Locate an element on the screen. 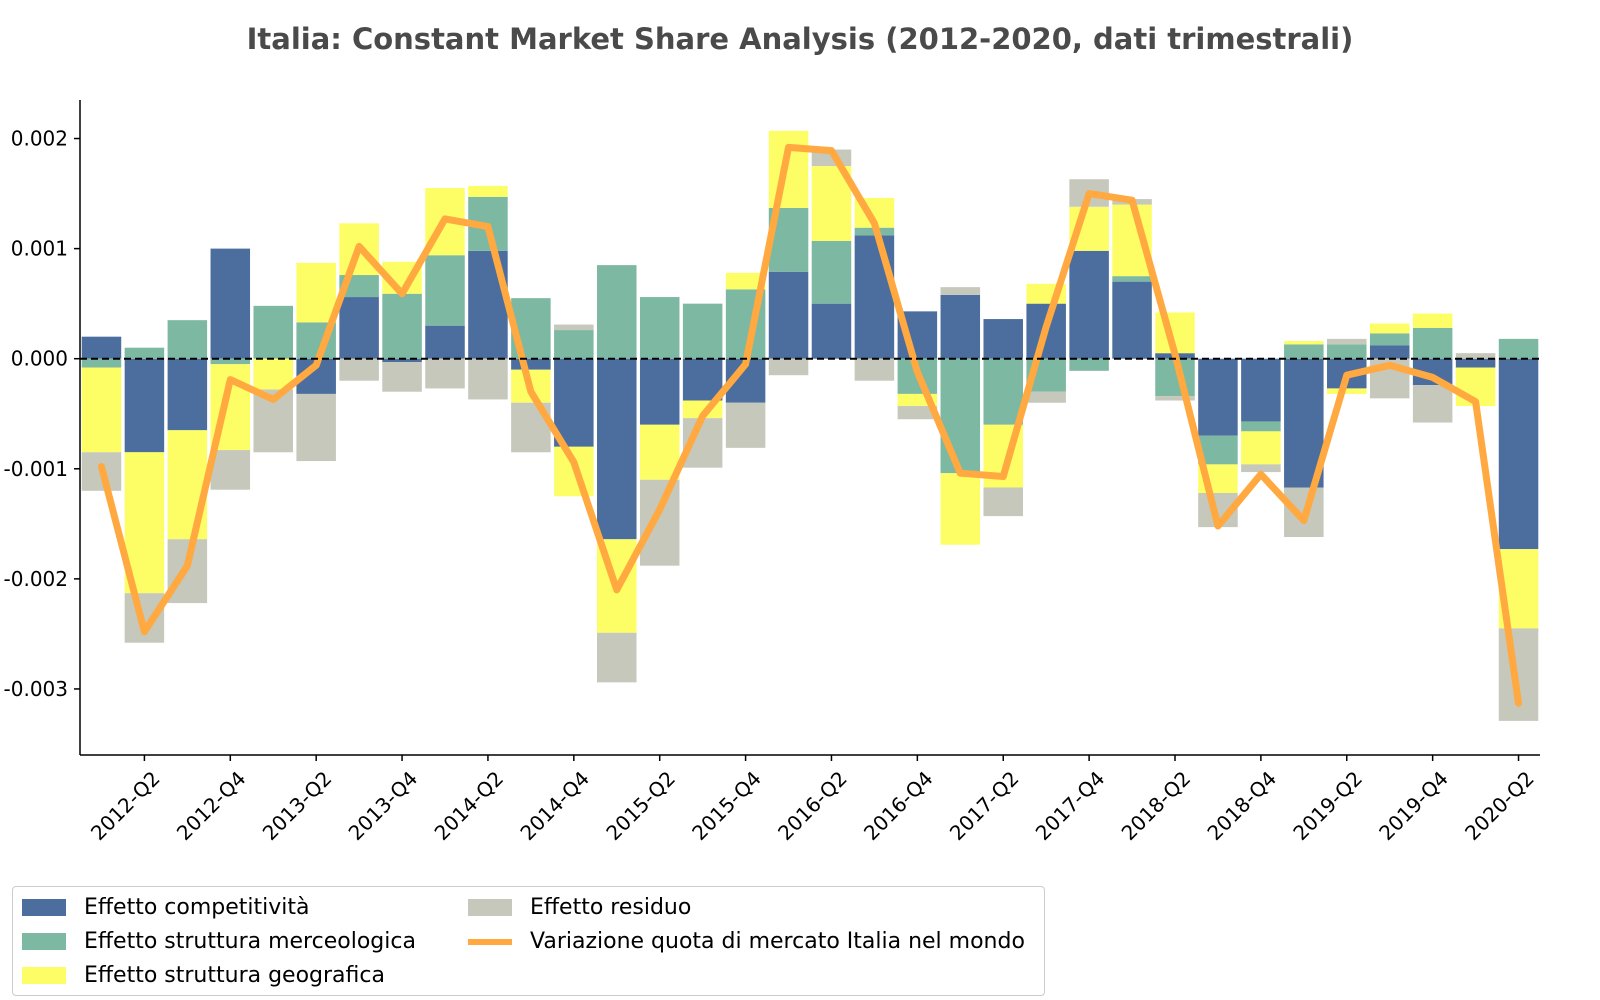 The height and width of the screenshot is (1000, 1600). bar-2019-Q2-s3 is located at coordinates (1347, 341).